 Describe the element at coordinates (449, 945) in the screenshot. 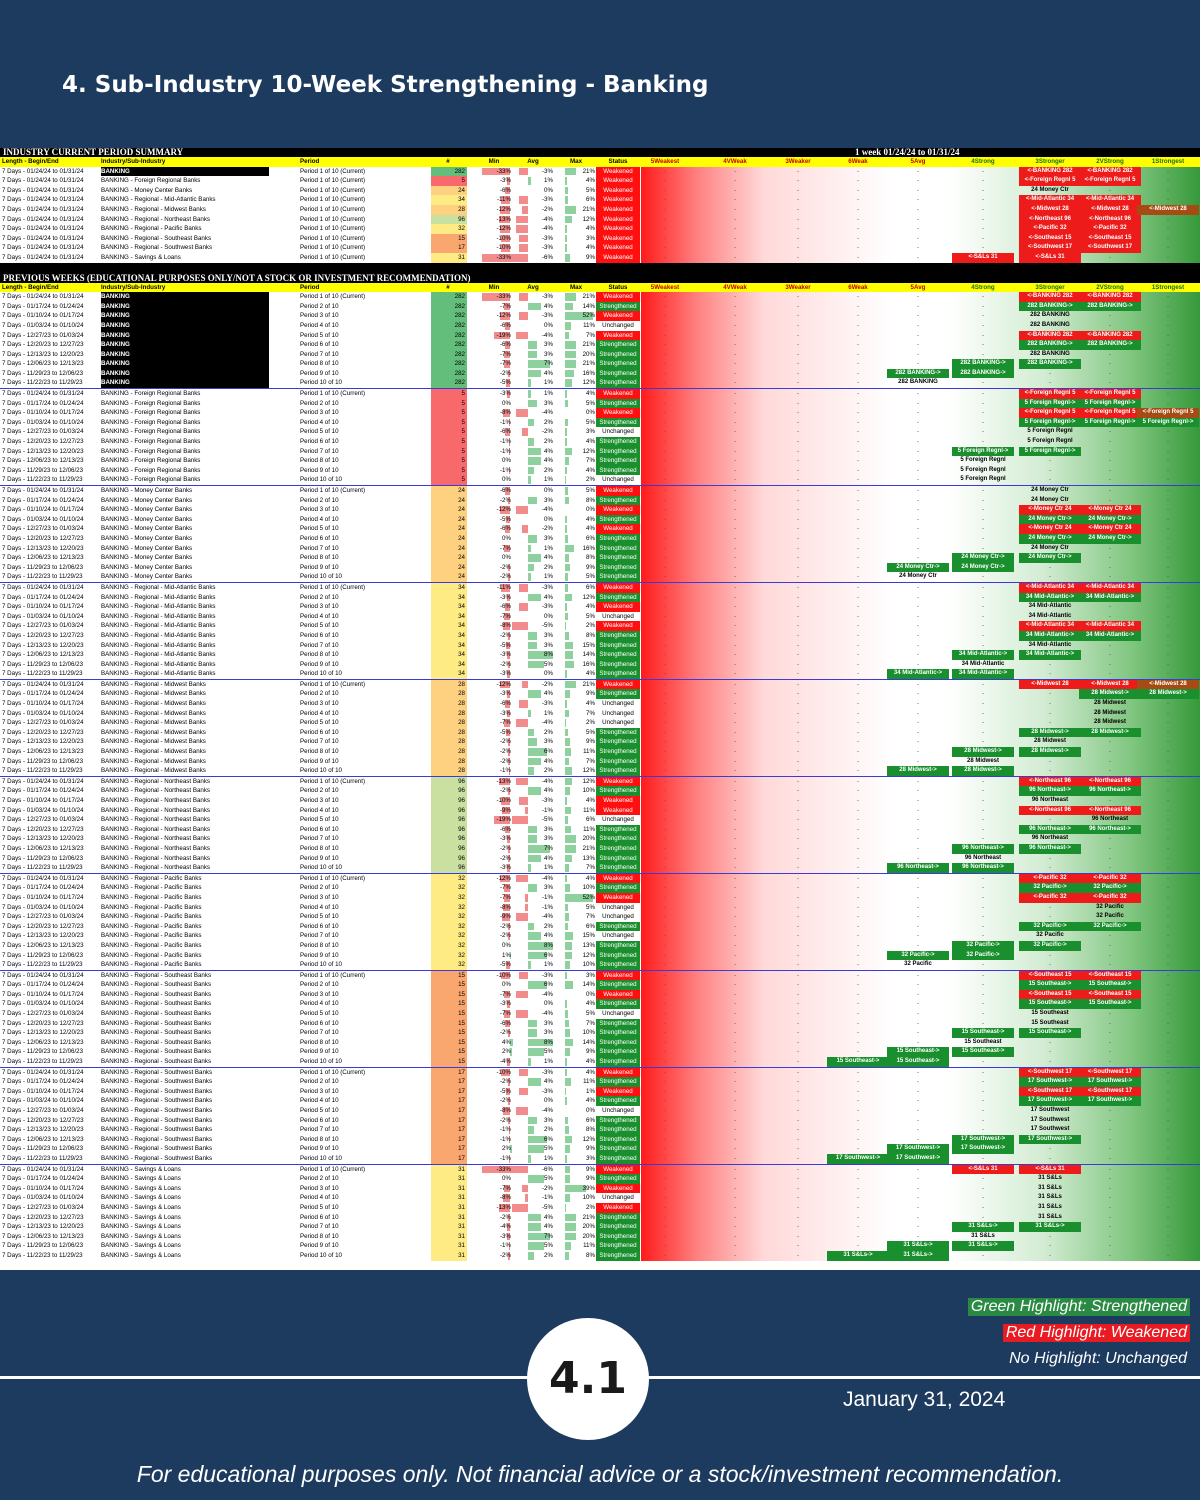

I see `cell-count: 32` at that location.